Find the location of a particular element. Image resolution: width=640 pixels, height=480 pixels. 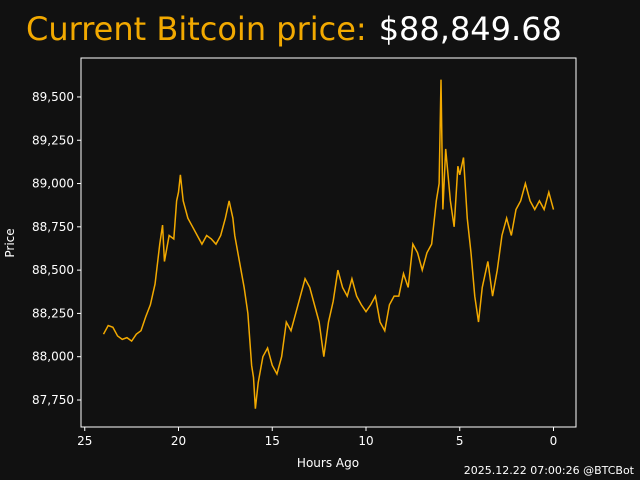

y-tick-label: 89,000 is located at coordinates (53, 184).